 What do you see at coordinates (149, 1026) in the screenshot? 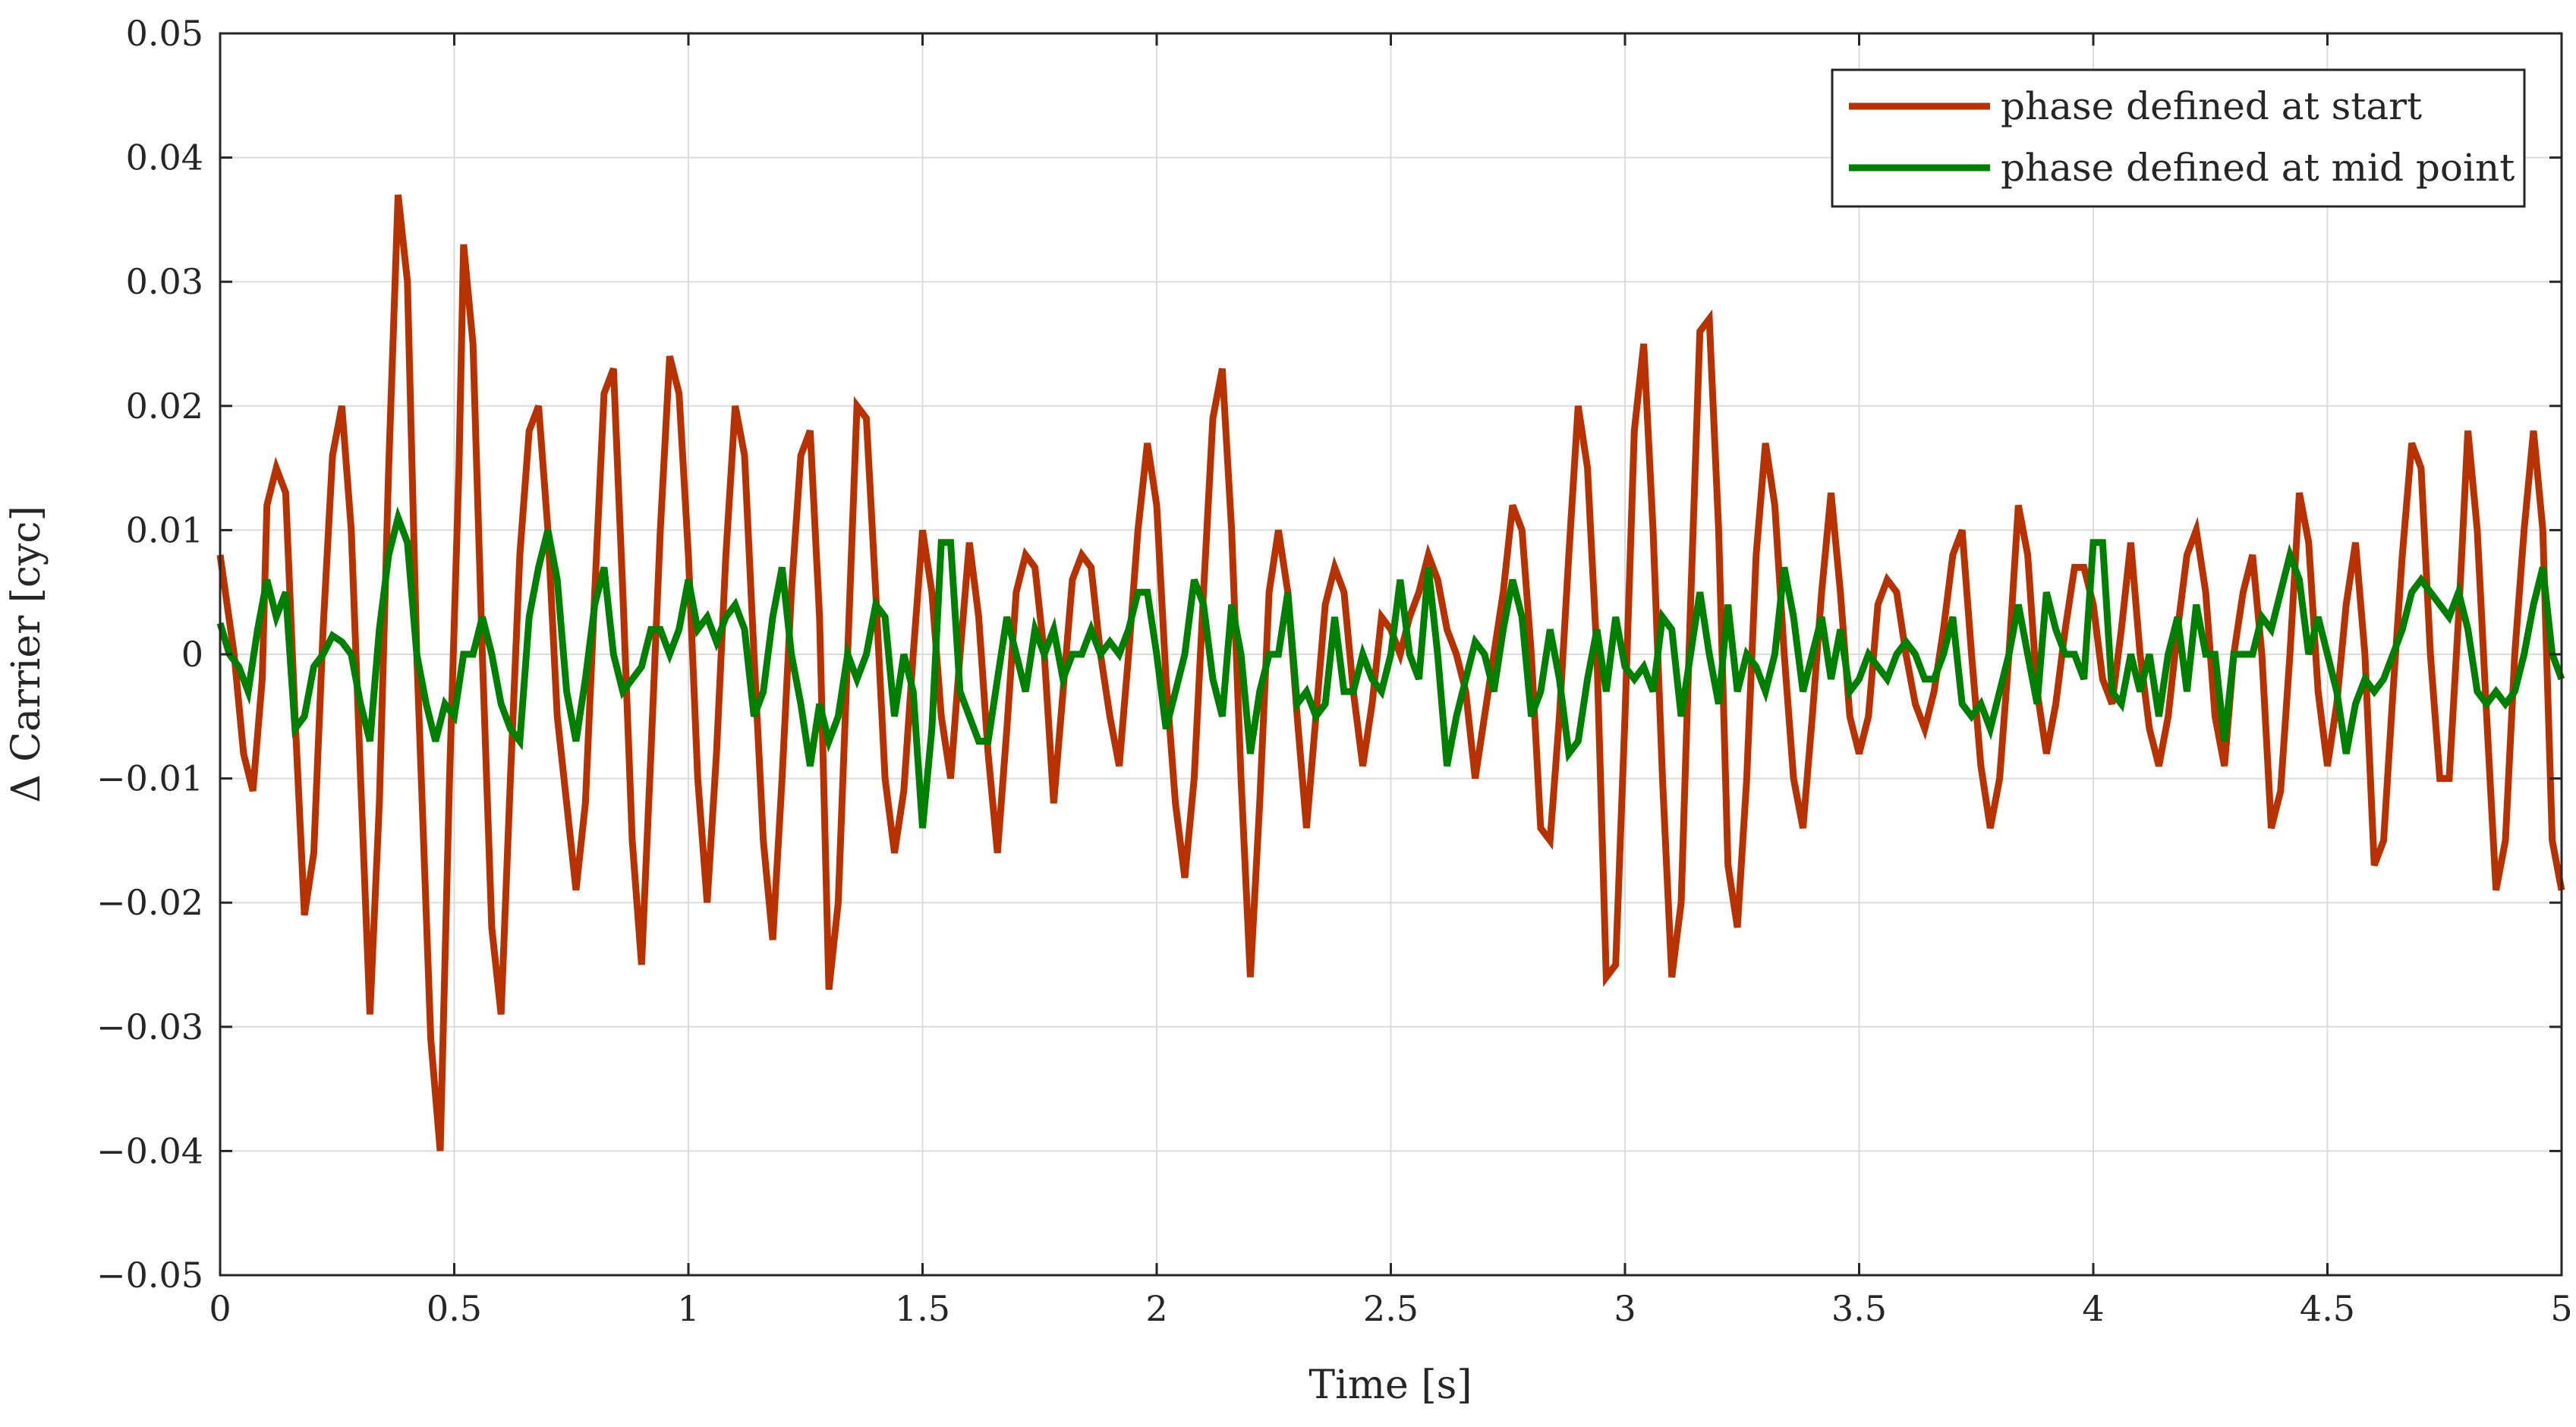
I see `y-tick-label: −0.03` at bounding box center [149, 1026].